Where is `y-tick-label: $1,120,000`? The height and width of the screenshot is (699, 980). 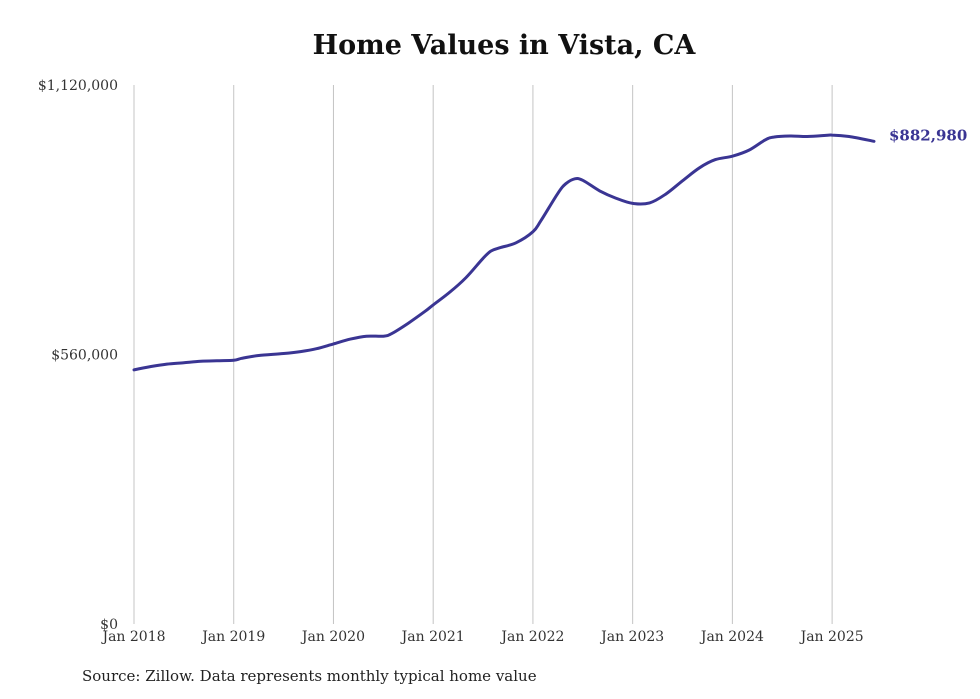
y-tick-label: $1,120,000 is located at coordinates (78, 86).